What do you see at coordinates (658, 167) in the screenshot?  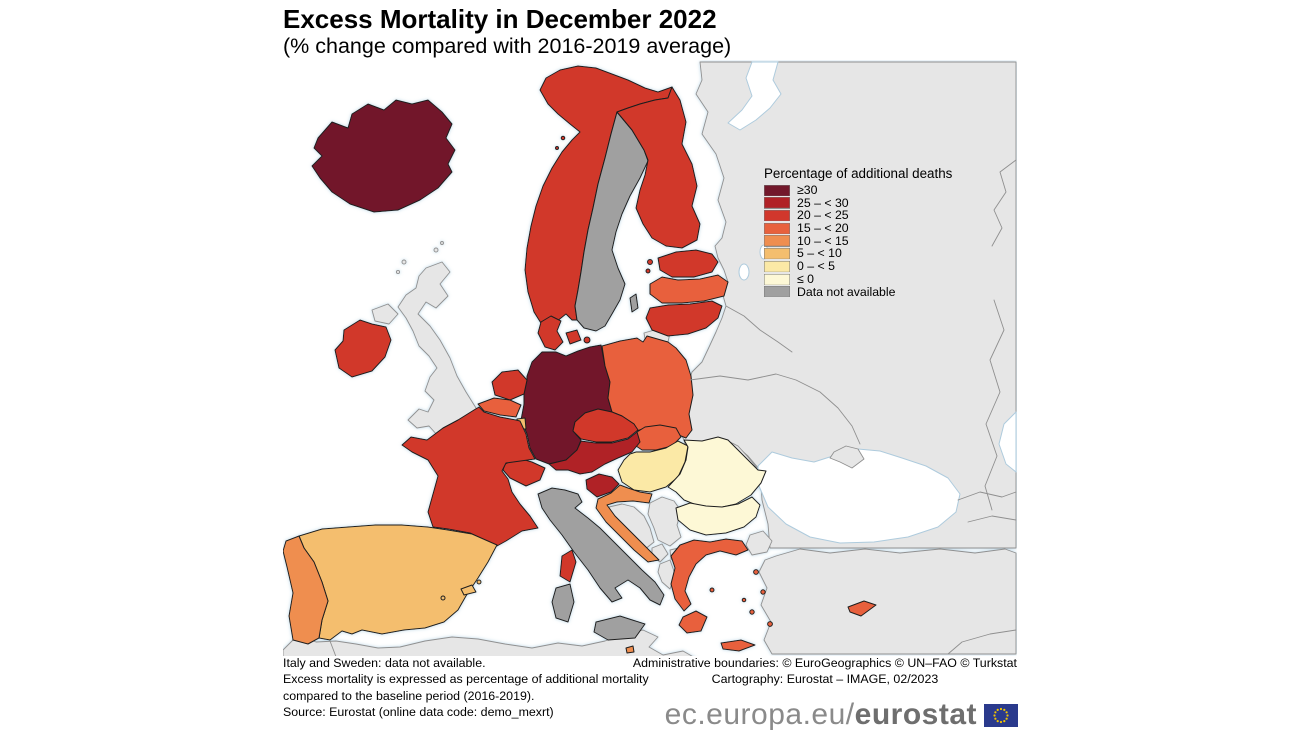 I see `country-finland` at bounding box center [658, 167].